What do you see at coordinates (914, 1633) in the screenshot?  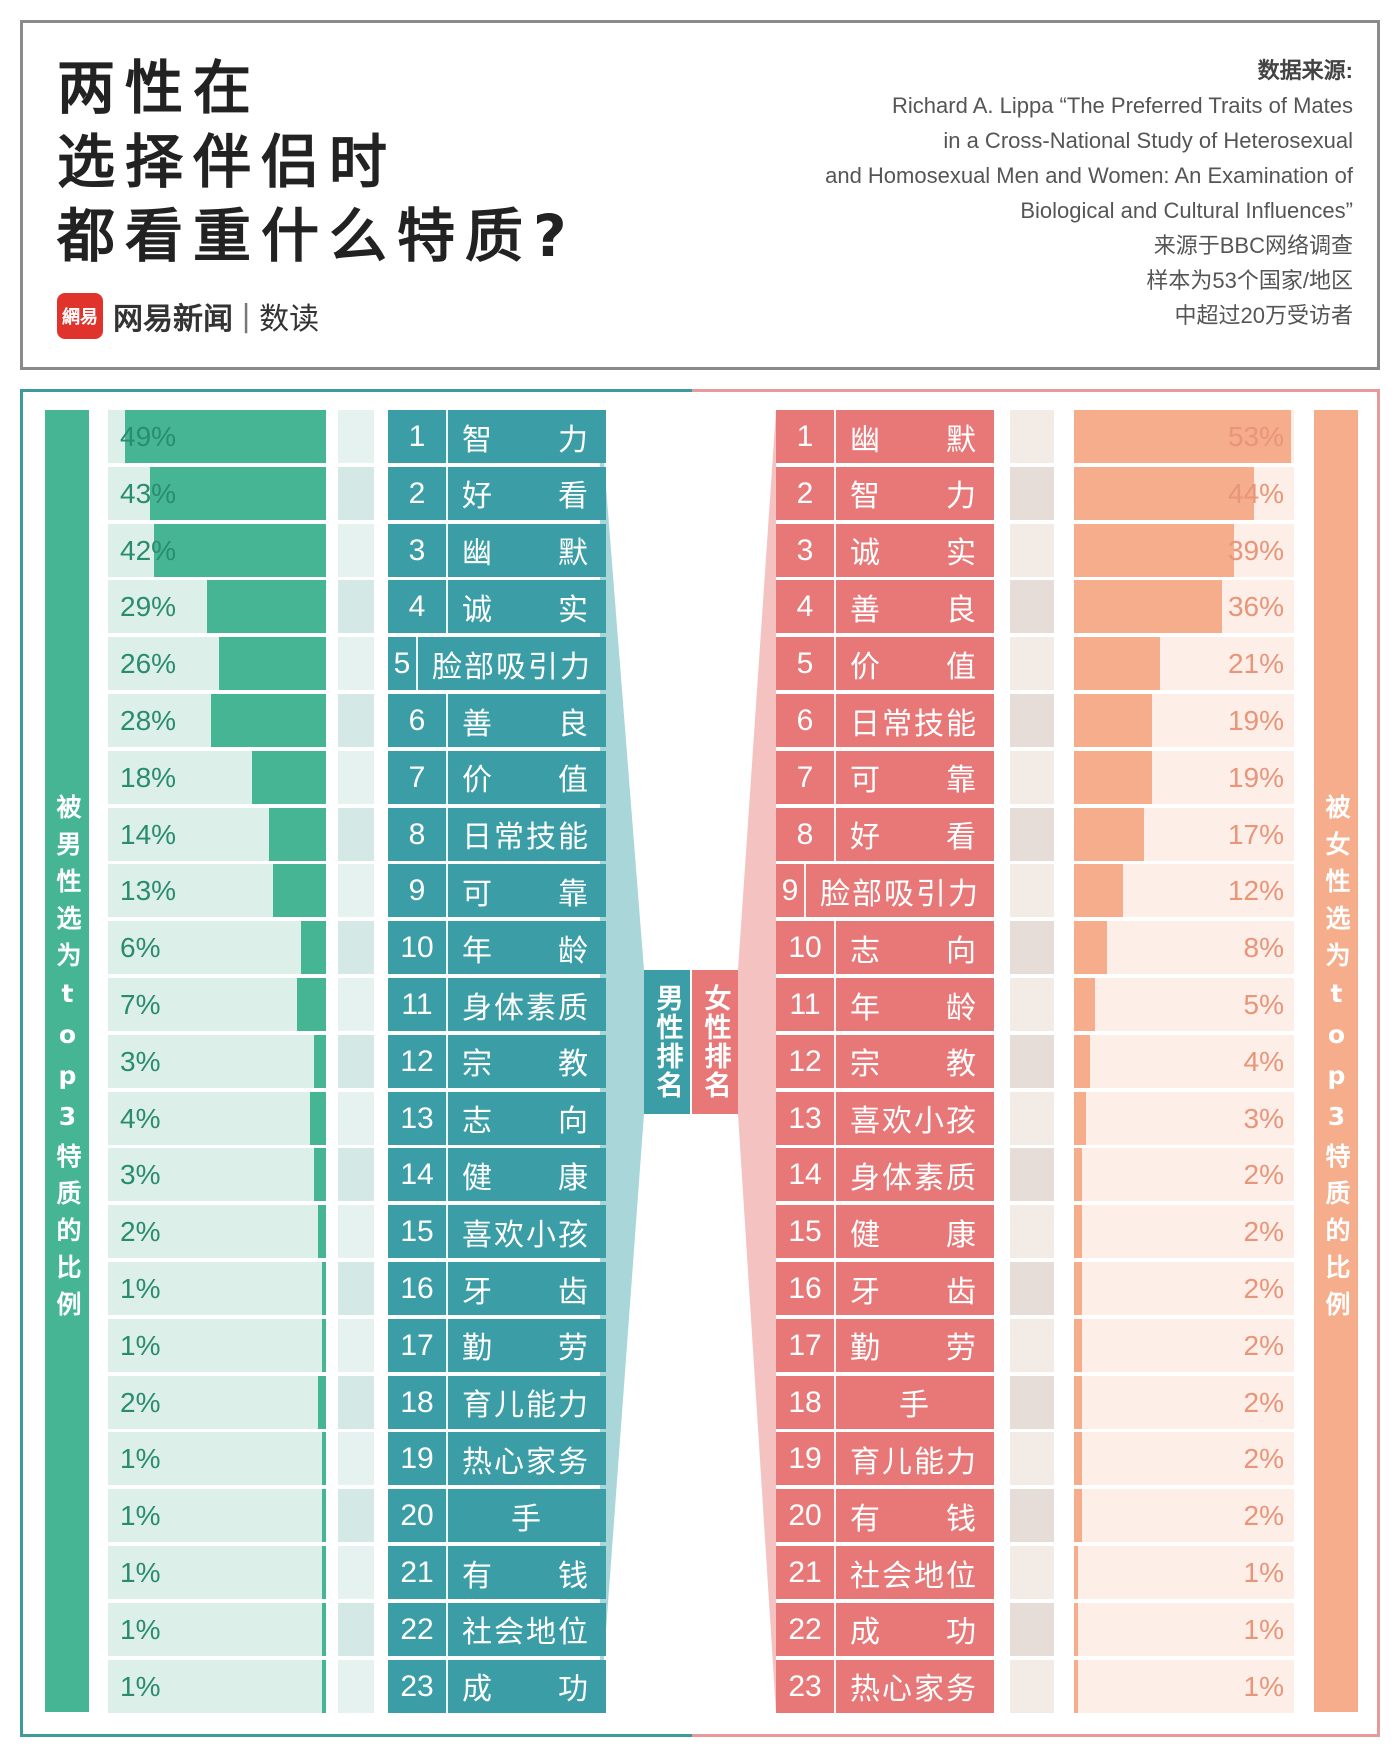 I see `female-trait-name: 成 功` at bounding box center [914, 1633].